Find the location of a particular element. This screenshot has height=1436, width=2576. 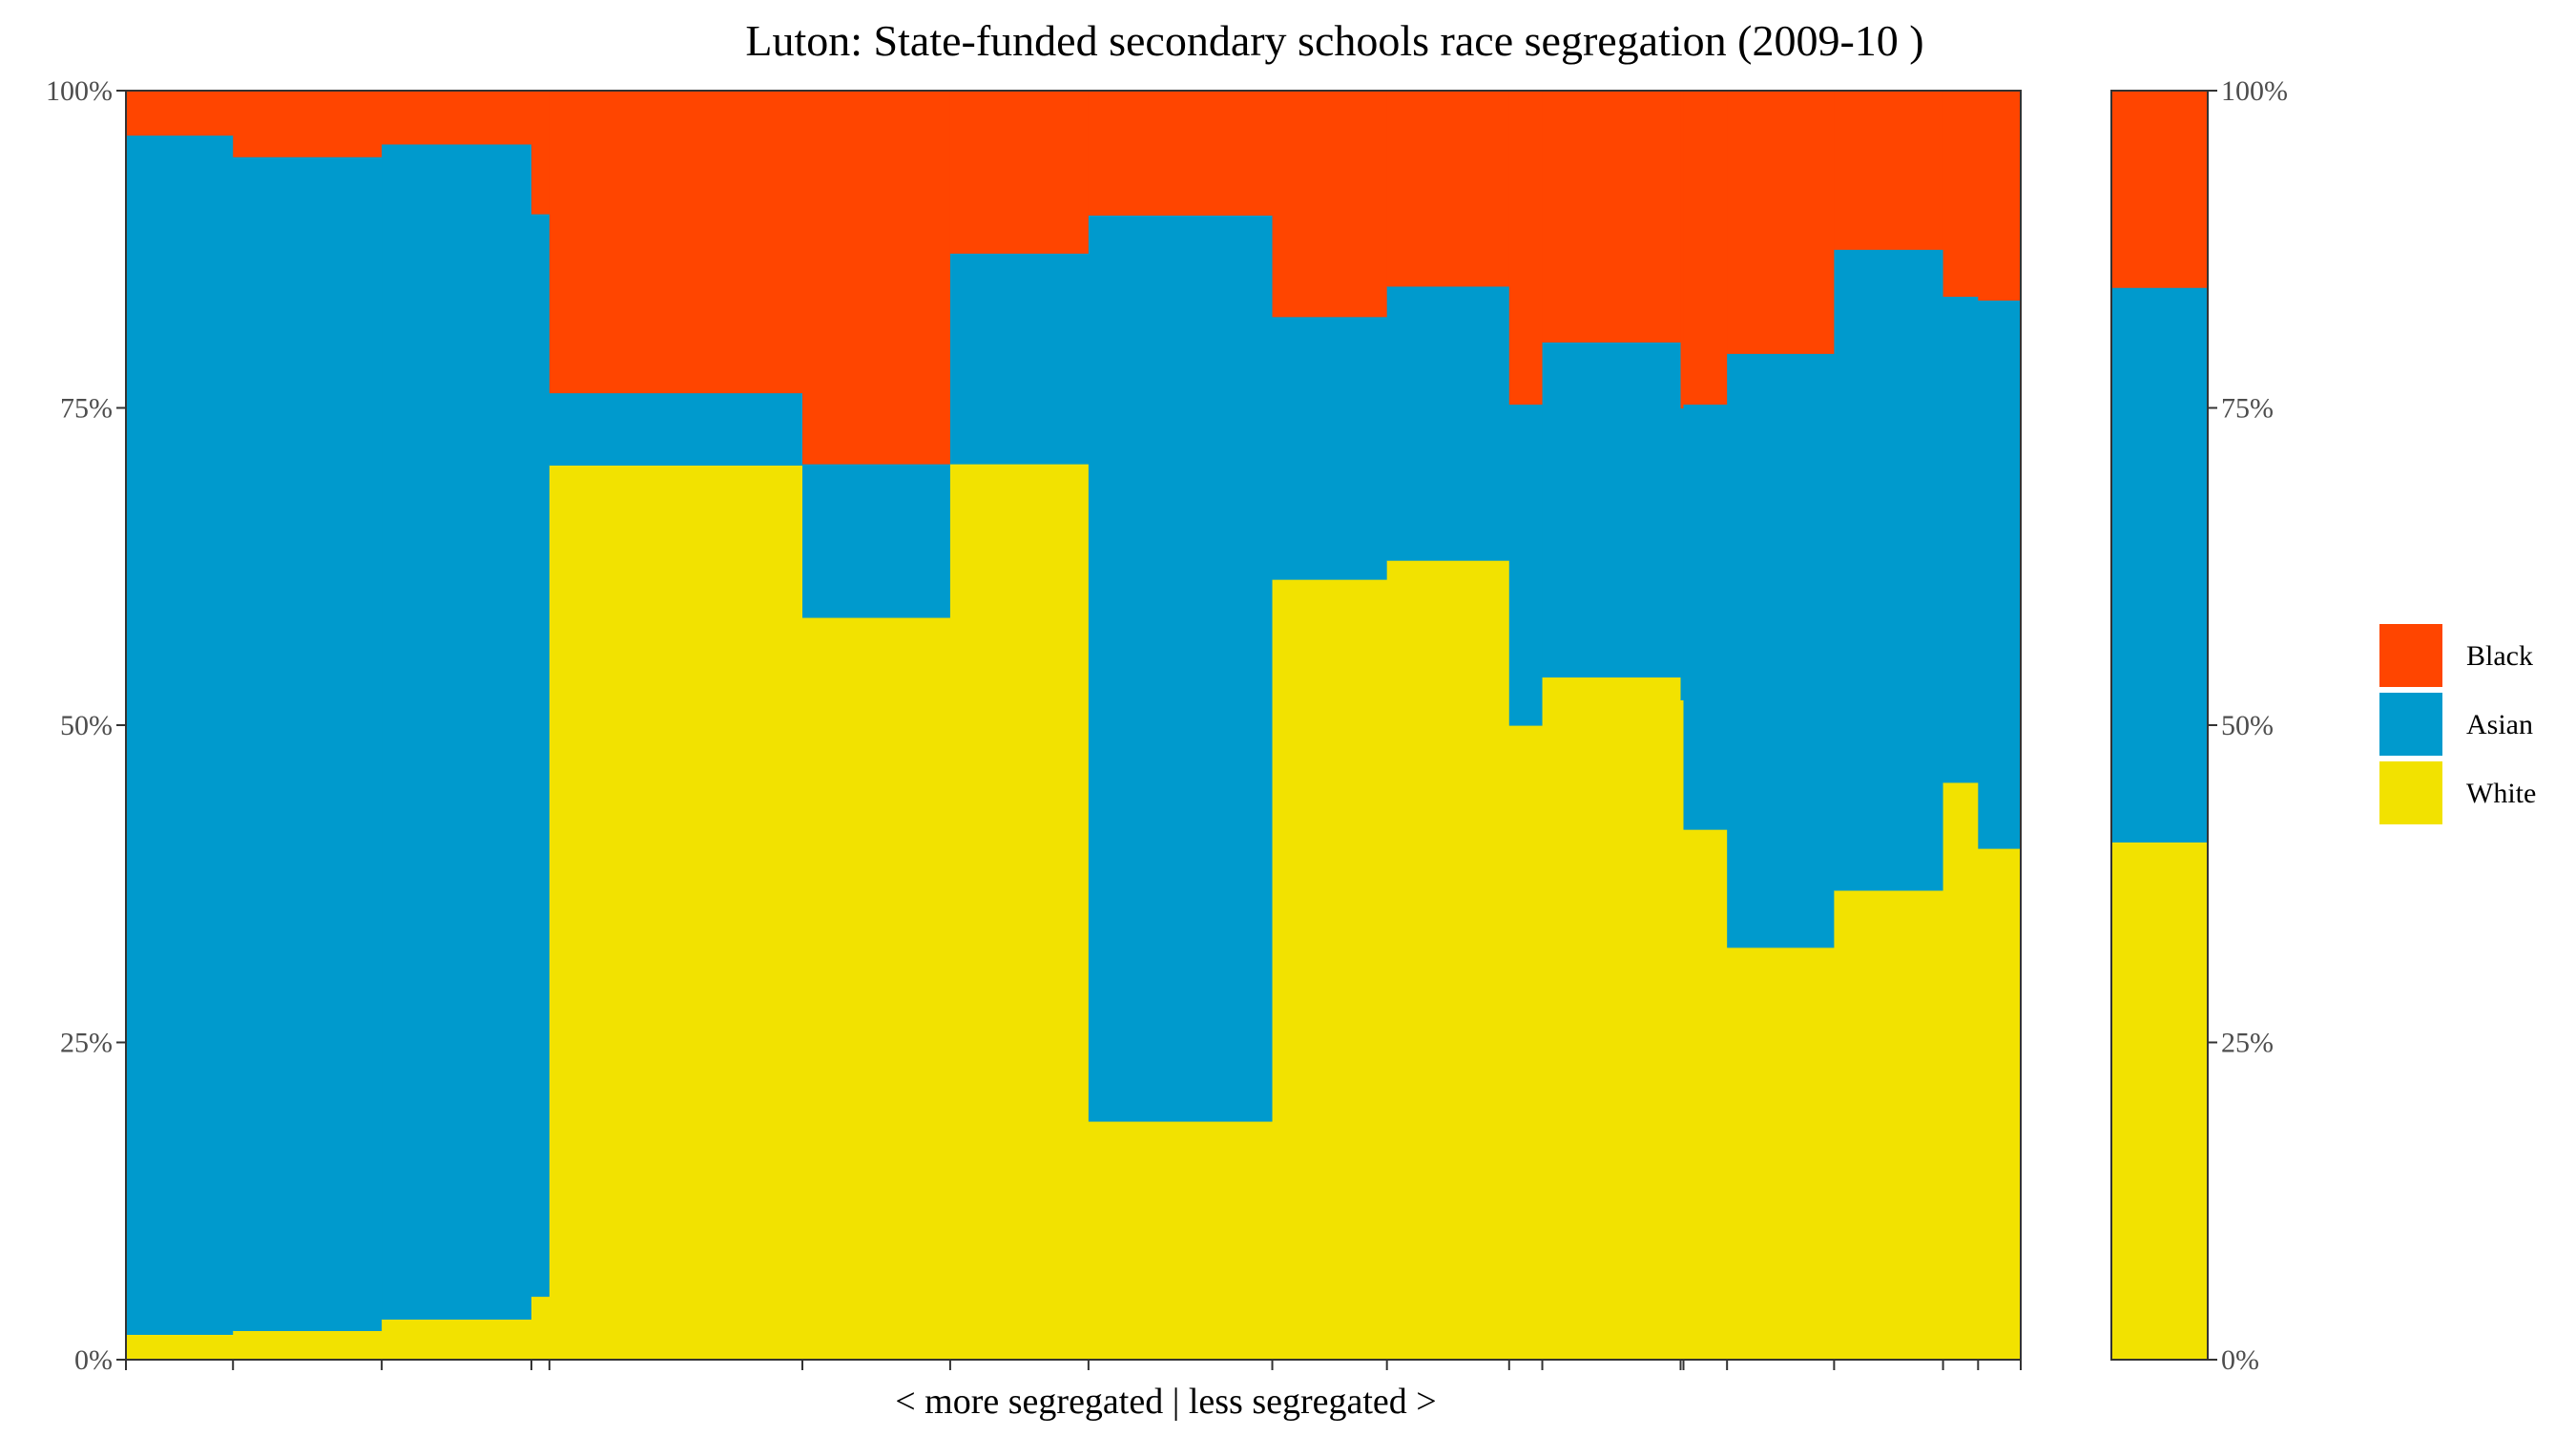

school-17-asian-segment is located at coordinates (1960, 539).